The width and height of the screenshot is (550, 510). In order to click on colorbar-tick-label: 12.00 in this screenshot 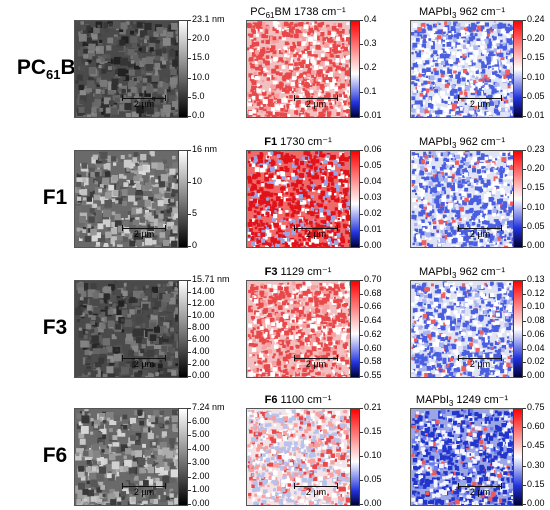, I will do `click(201, 303)`.